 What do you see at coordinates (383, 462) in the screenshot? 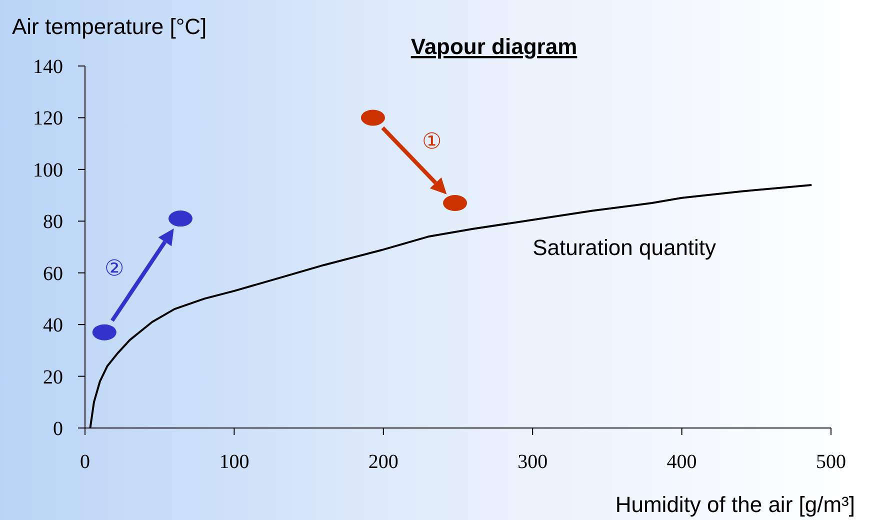
I see `x-tick-label: 200` at bounding box center [383, 462].